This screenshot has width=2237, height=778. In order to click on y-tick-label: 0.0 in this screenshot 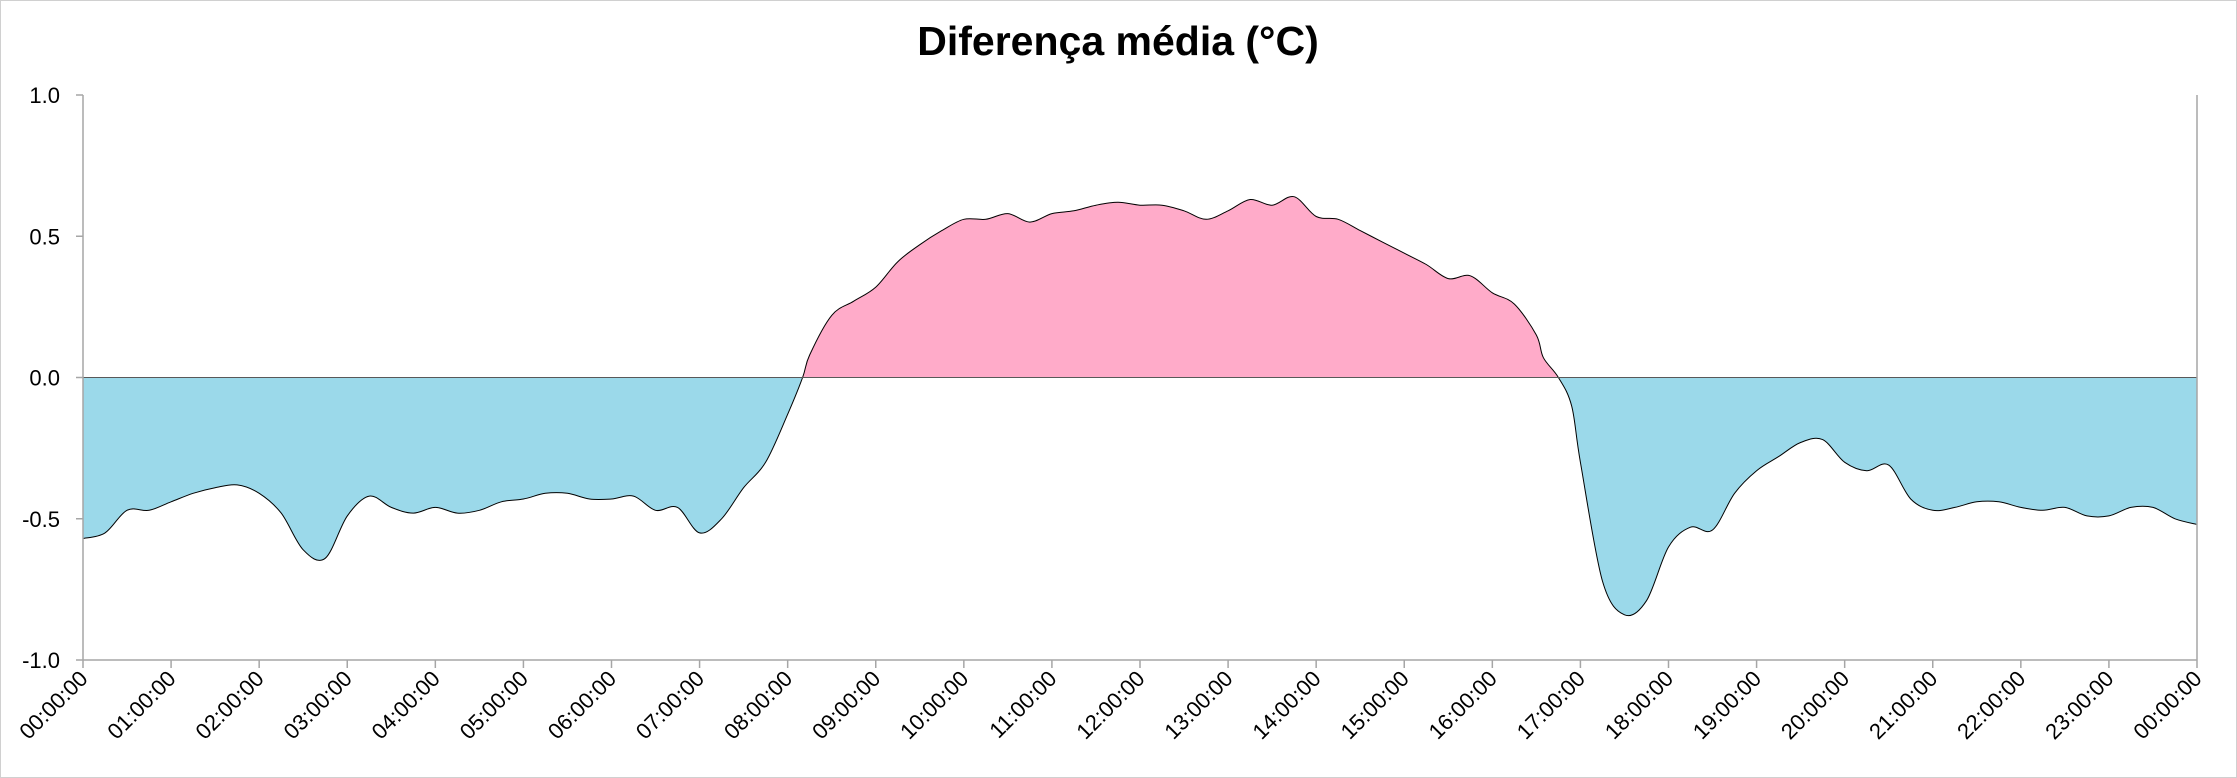, I will do `click(44, 378)`.